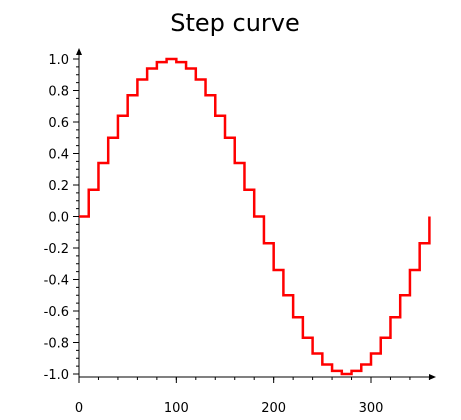  I want to click on x-tick-label: 300, so click(371, 408).